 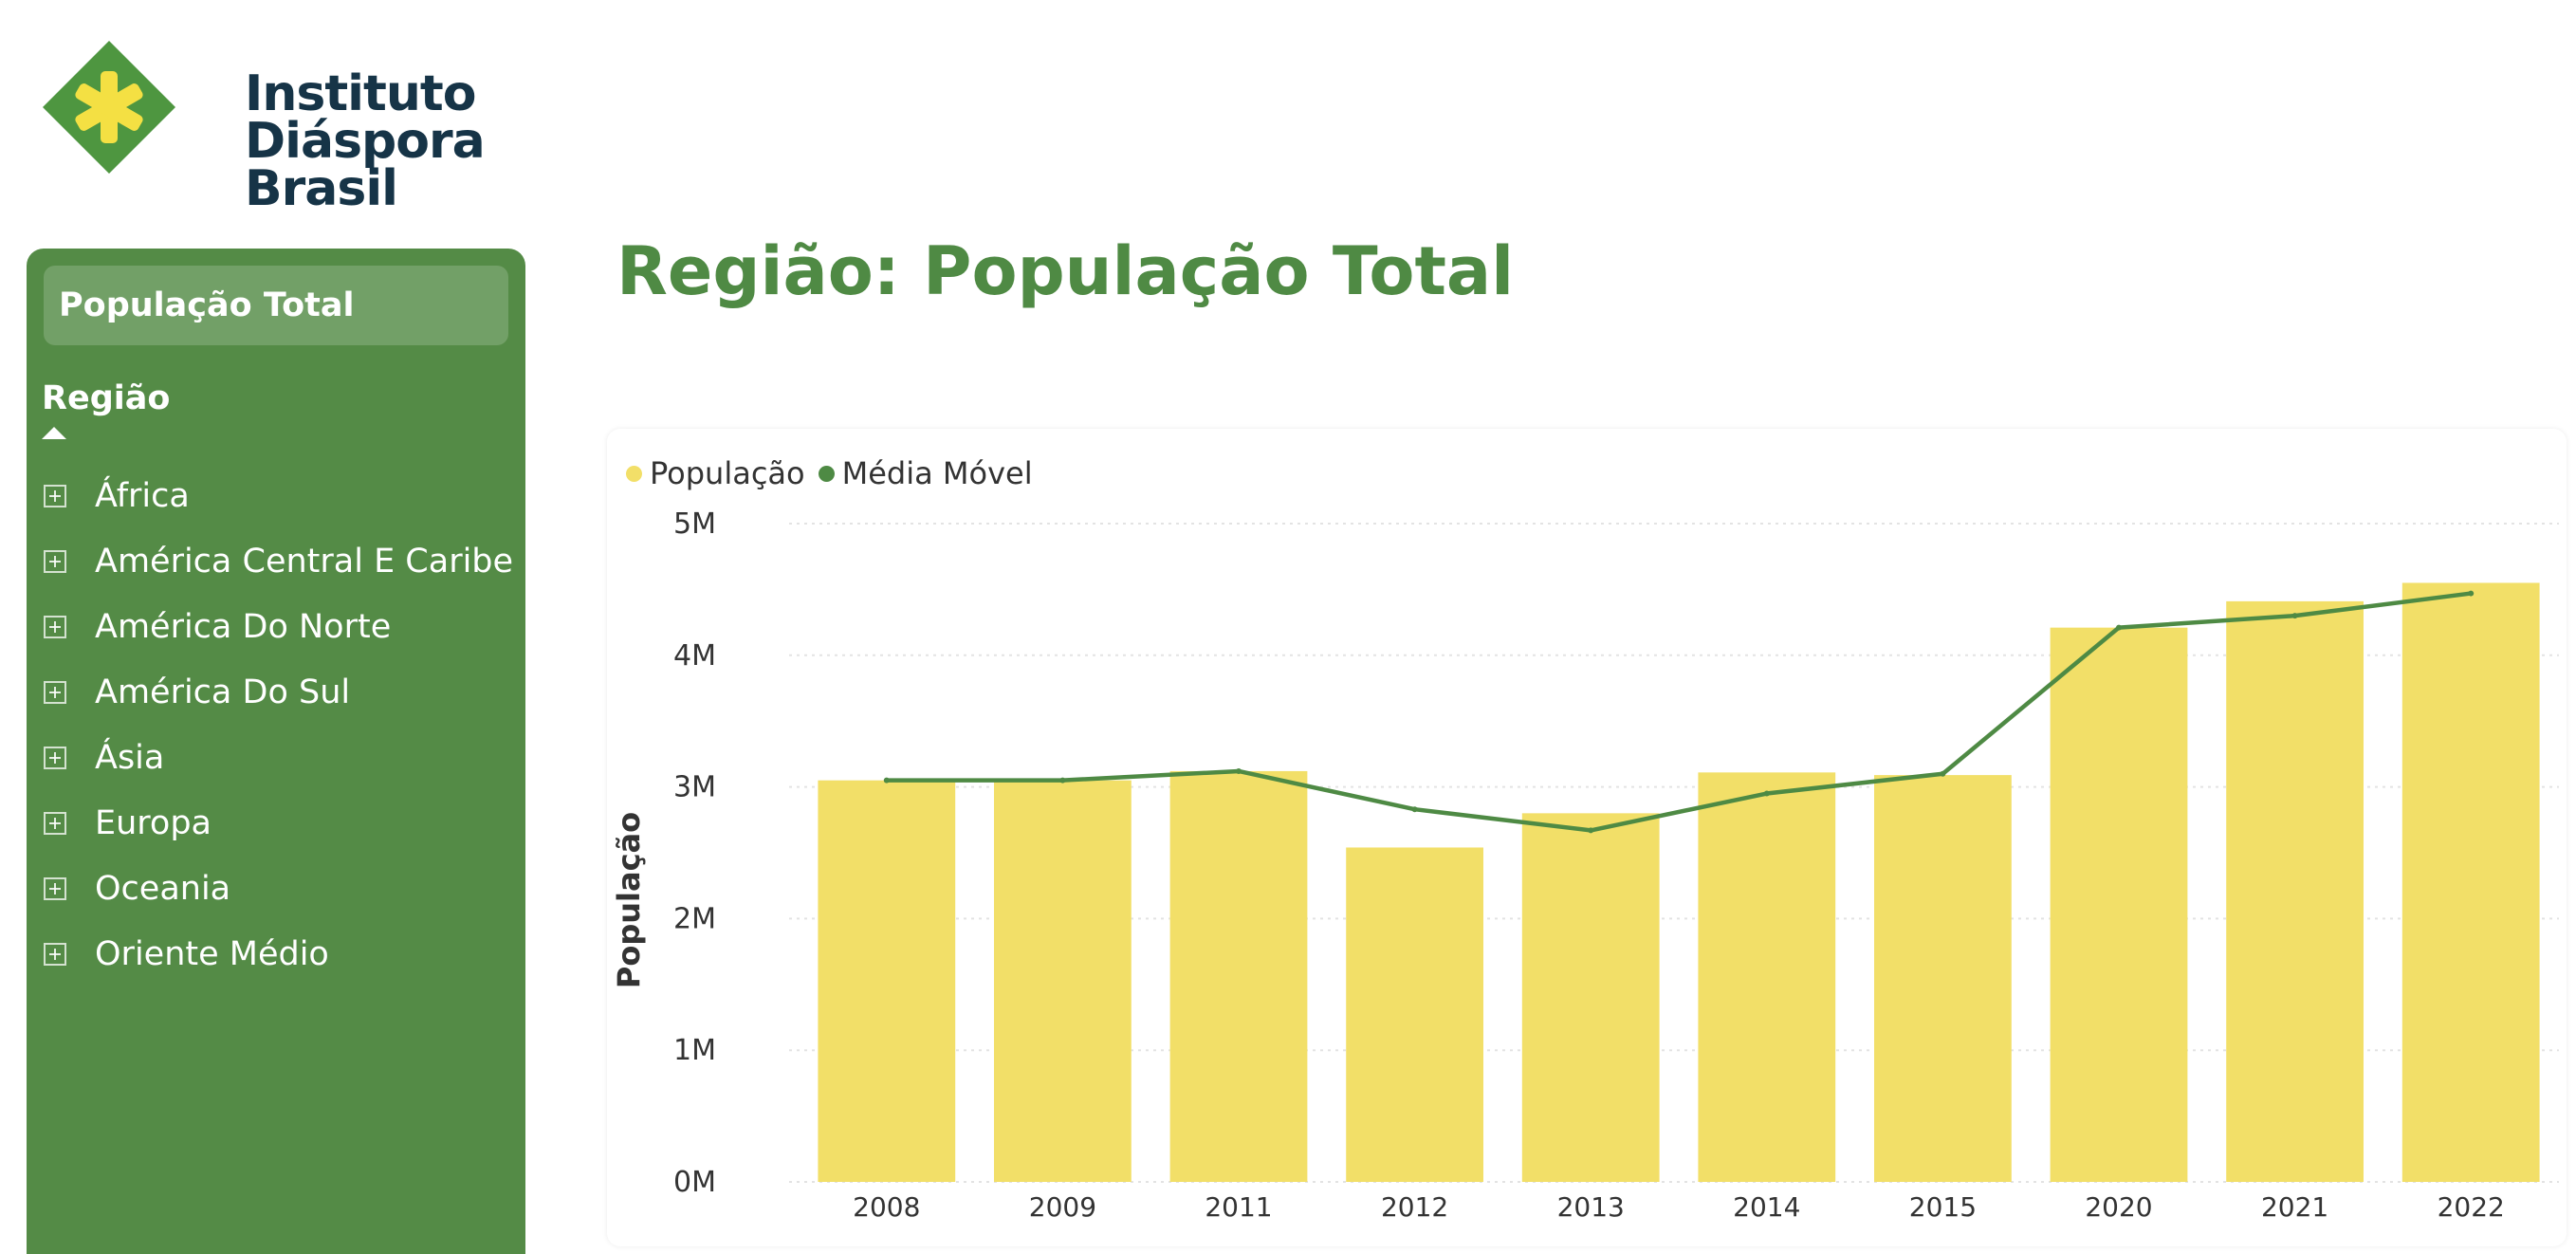 What do you see at coordinates (2471, 593) in the screenshot?
I see `moving-average-point-2022` at bounding box center [2471, 593].